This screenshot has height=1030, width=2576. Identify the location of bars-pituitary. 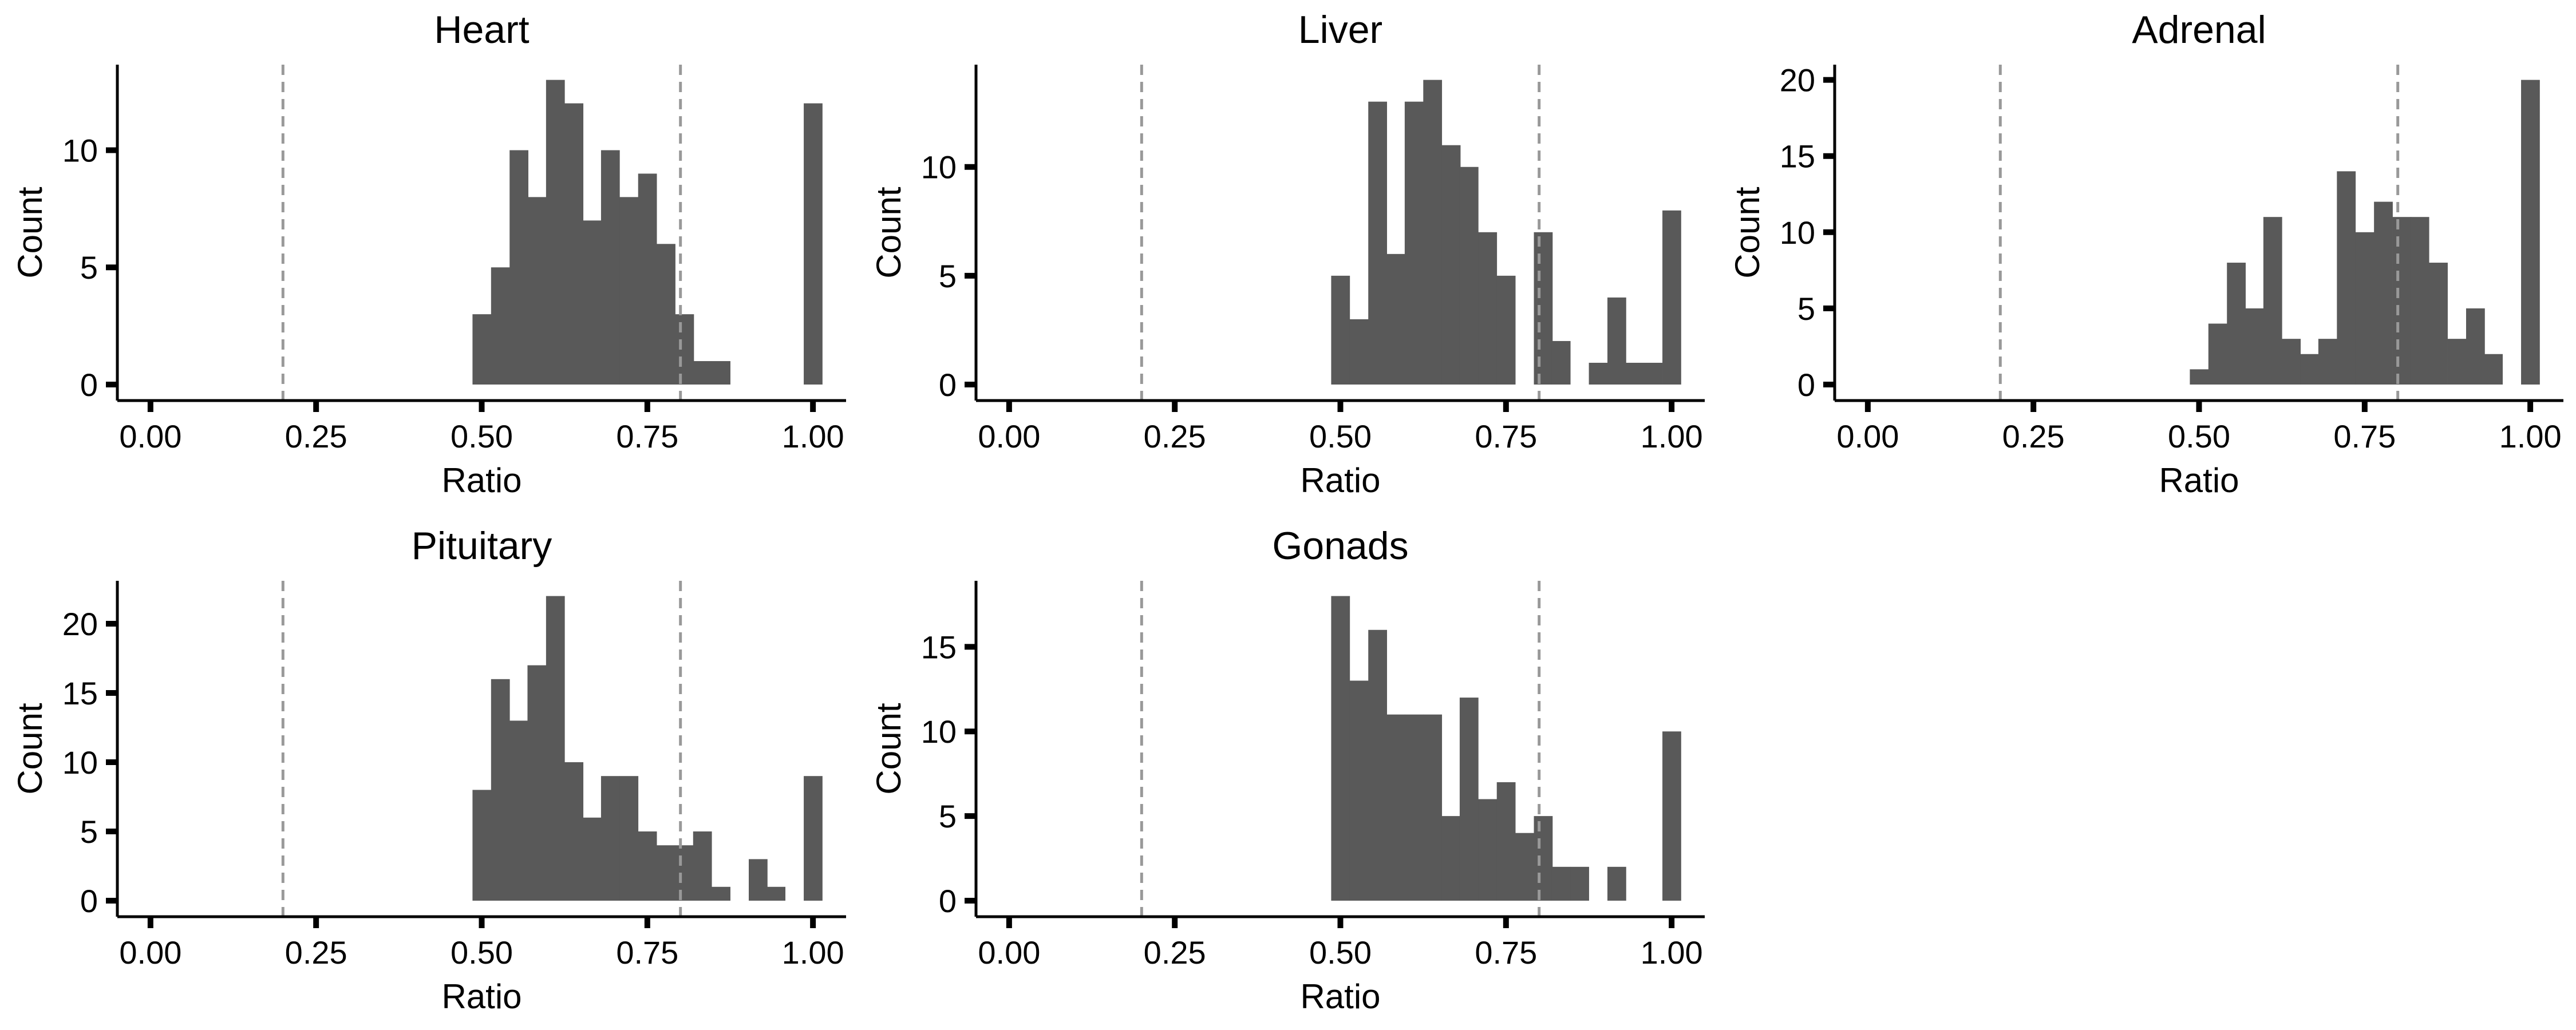
(647, 748).